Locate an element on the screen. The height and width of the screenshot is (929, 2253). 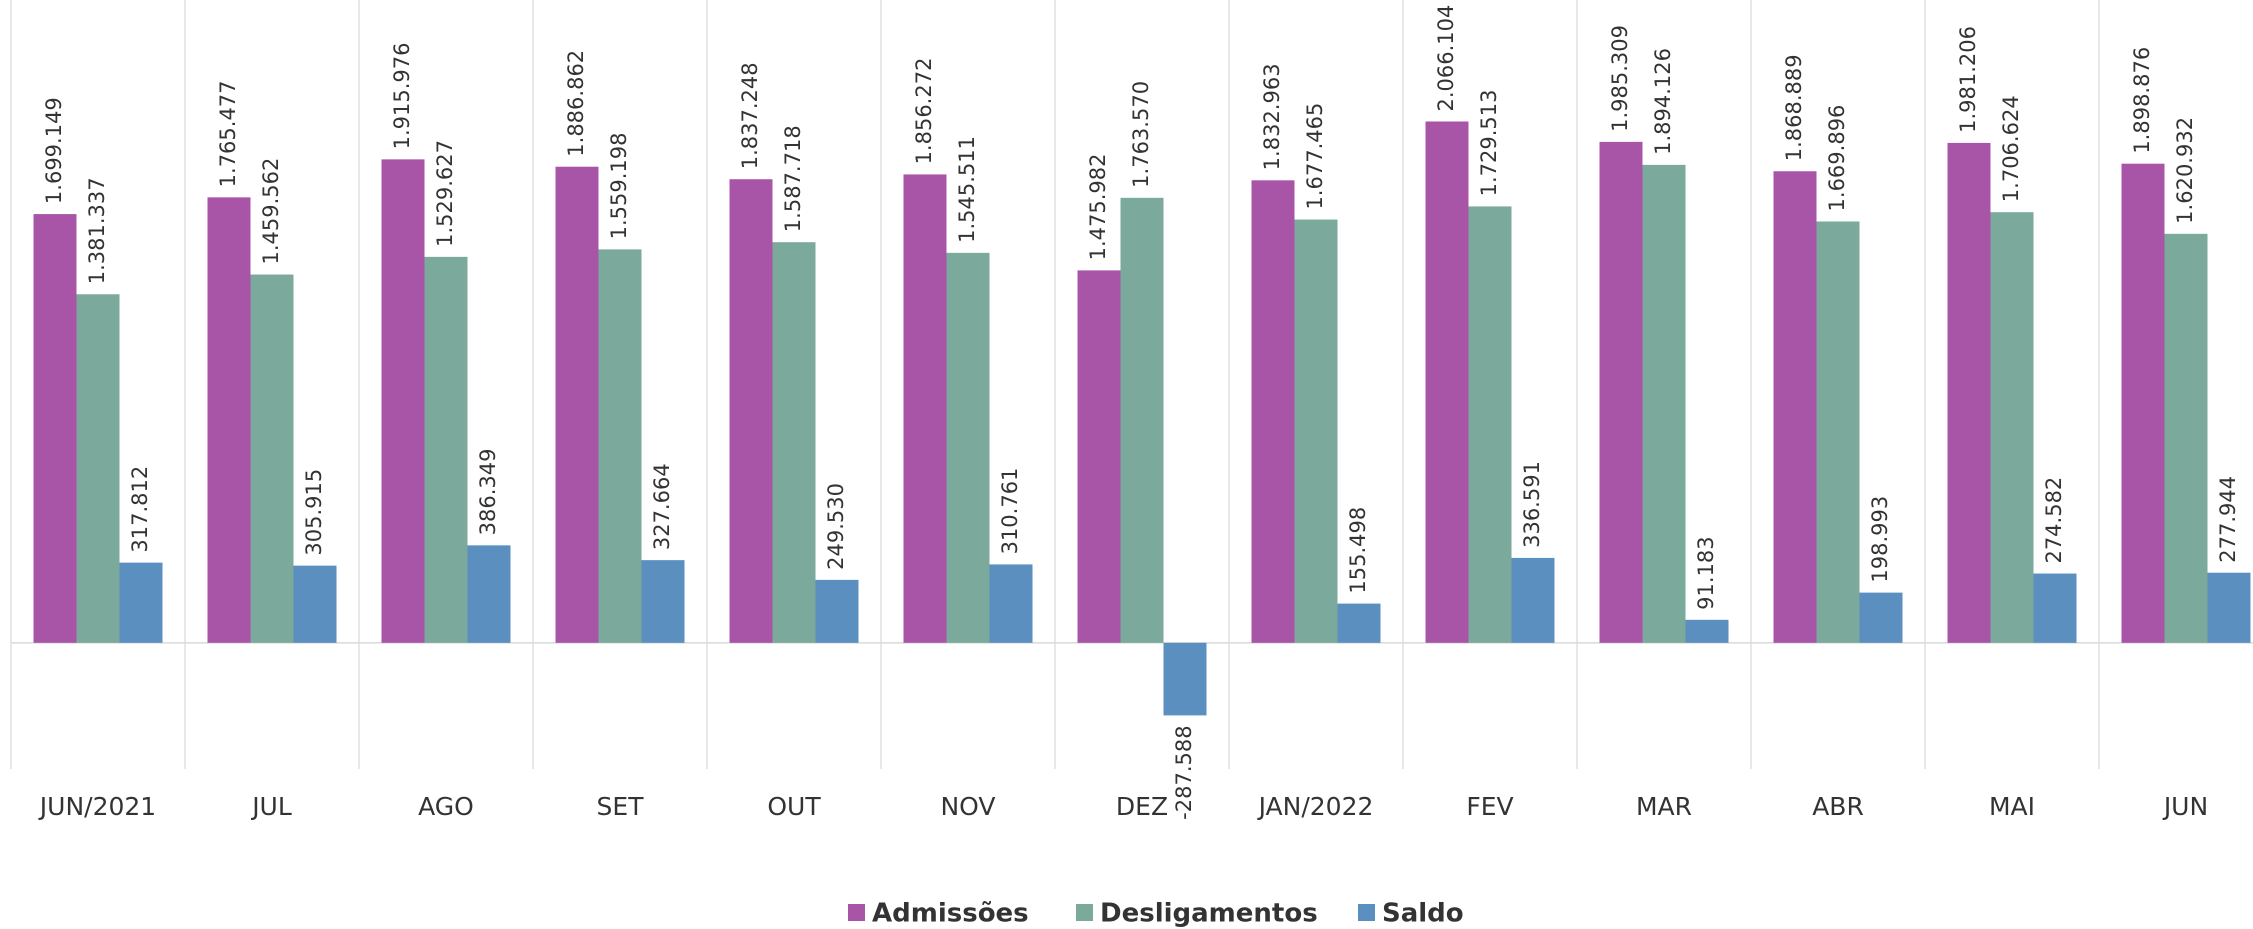
legend-label: Desligamentos is located at coordinates (1209, 914).